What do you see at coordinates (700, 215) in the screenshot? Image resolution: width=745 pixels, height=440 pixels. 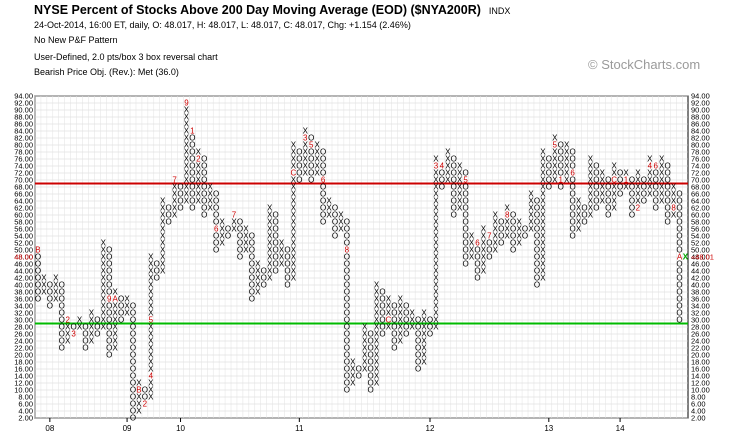 I see `y-tick-label-right: 60.00` at bounding box center [700, 215].